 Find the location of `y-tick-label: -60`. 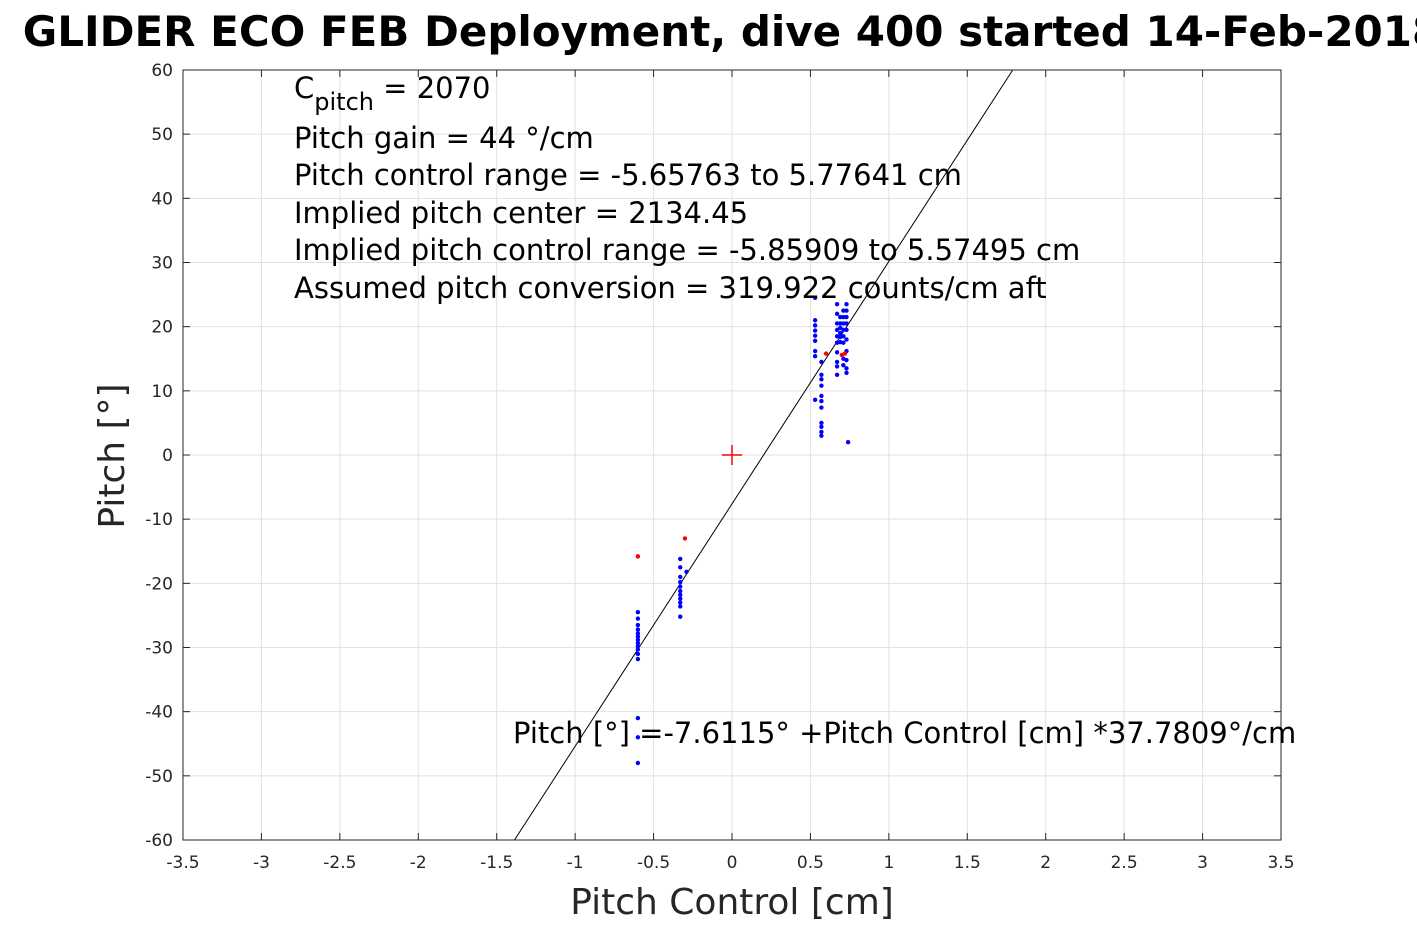

y-tick-label: -60 is located at coordinates (159, 841).